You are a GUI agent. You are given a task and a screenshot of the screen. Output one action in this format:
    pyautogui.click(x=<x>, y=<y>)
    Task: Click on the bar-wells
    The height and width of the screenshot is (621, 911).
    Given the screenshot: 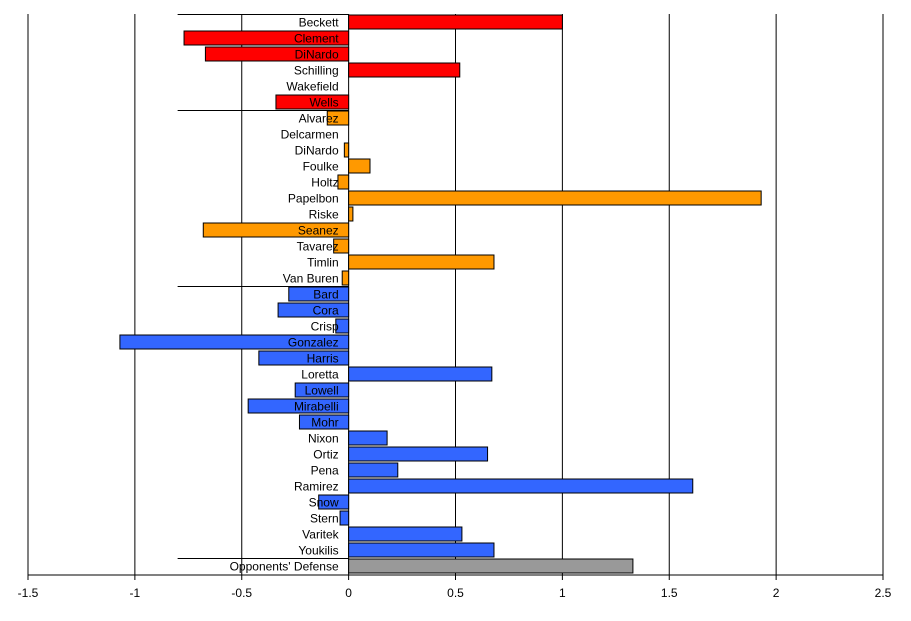 What is the action you would take?
    pyautogui.click(x=312, y=102)
    